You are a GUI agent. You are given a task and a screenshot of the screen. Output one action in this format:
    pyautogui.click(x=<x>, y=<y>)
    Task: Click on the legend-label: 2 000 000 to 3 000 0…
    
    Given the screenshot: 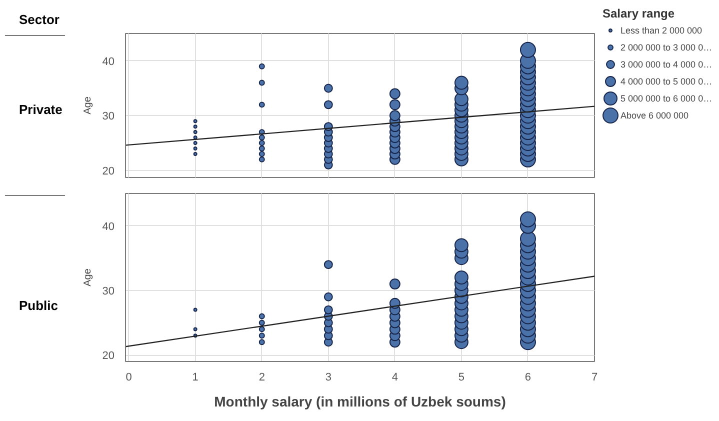 What is the action you would take?
    pyautogui.click(x=666, y=47)
    